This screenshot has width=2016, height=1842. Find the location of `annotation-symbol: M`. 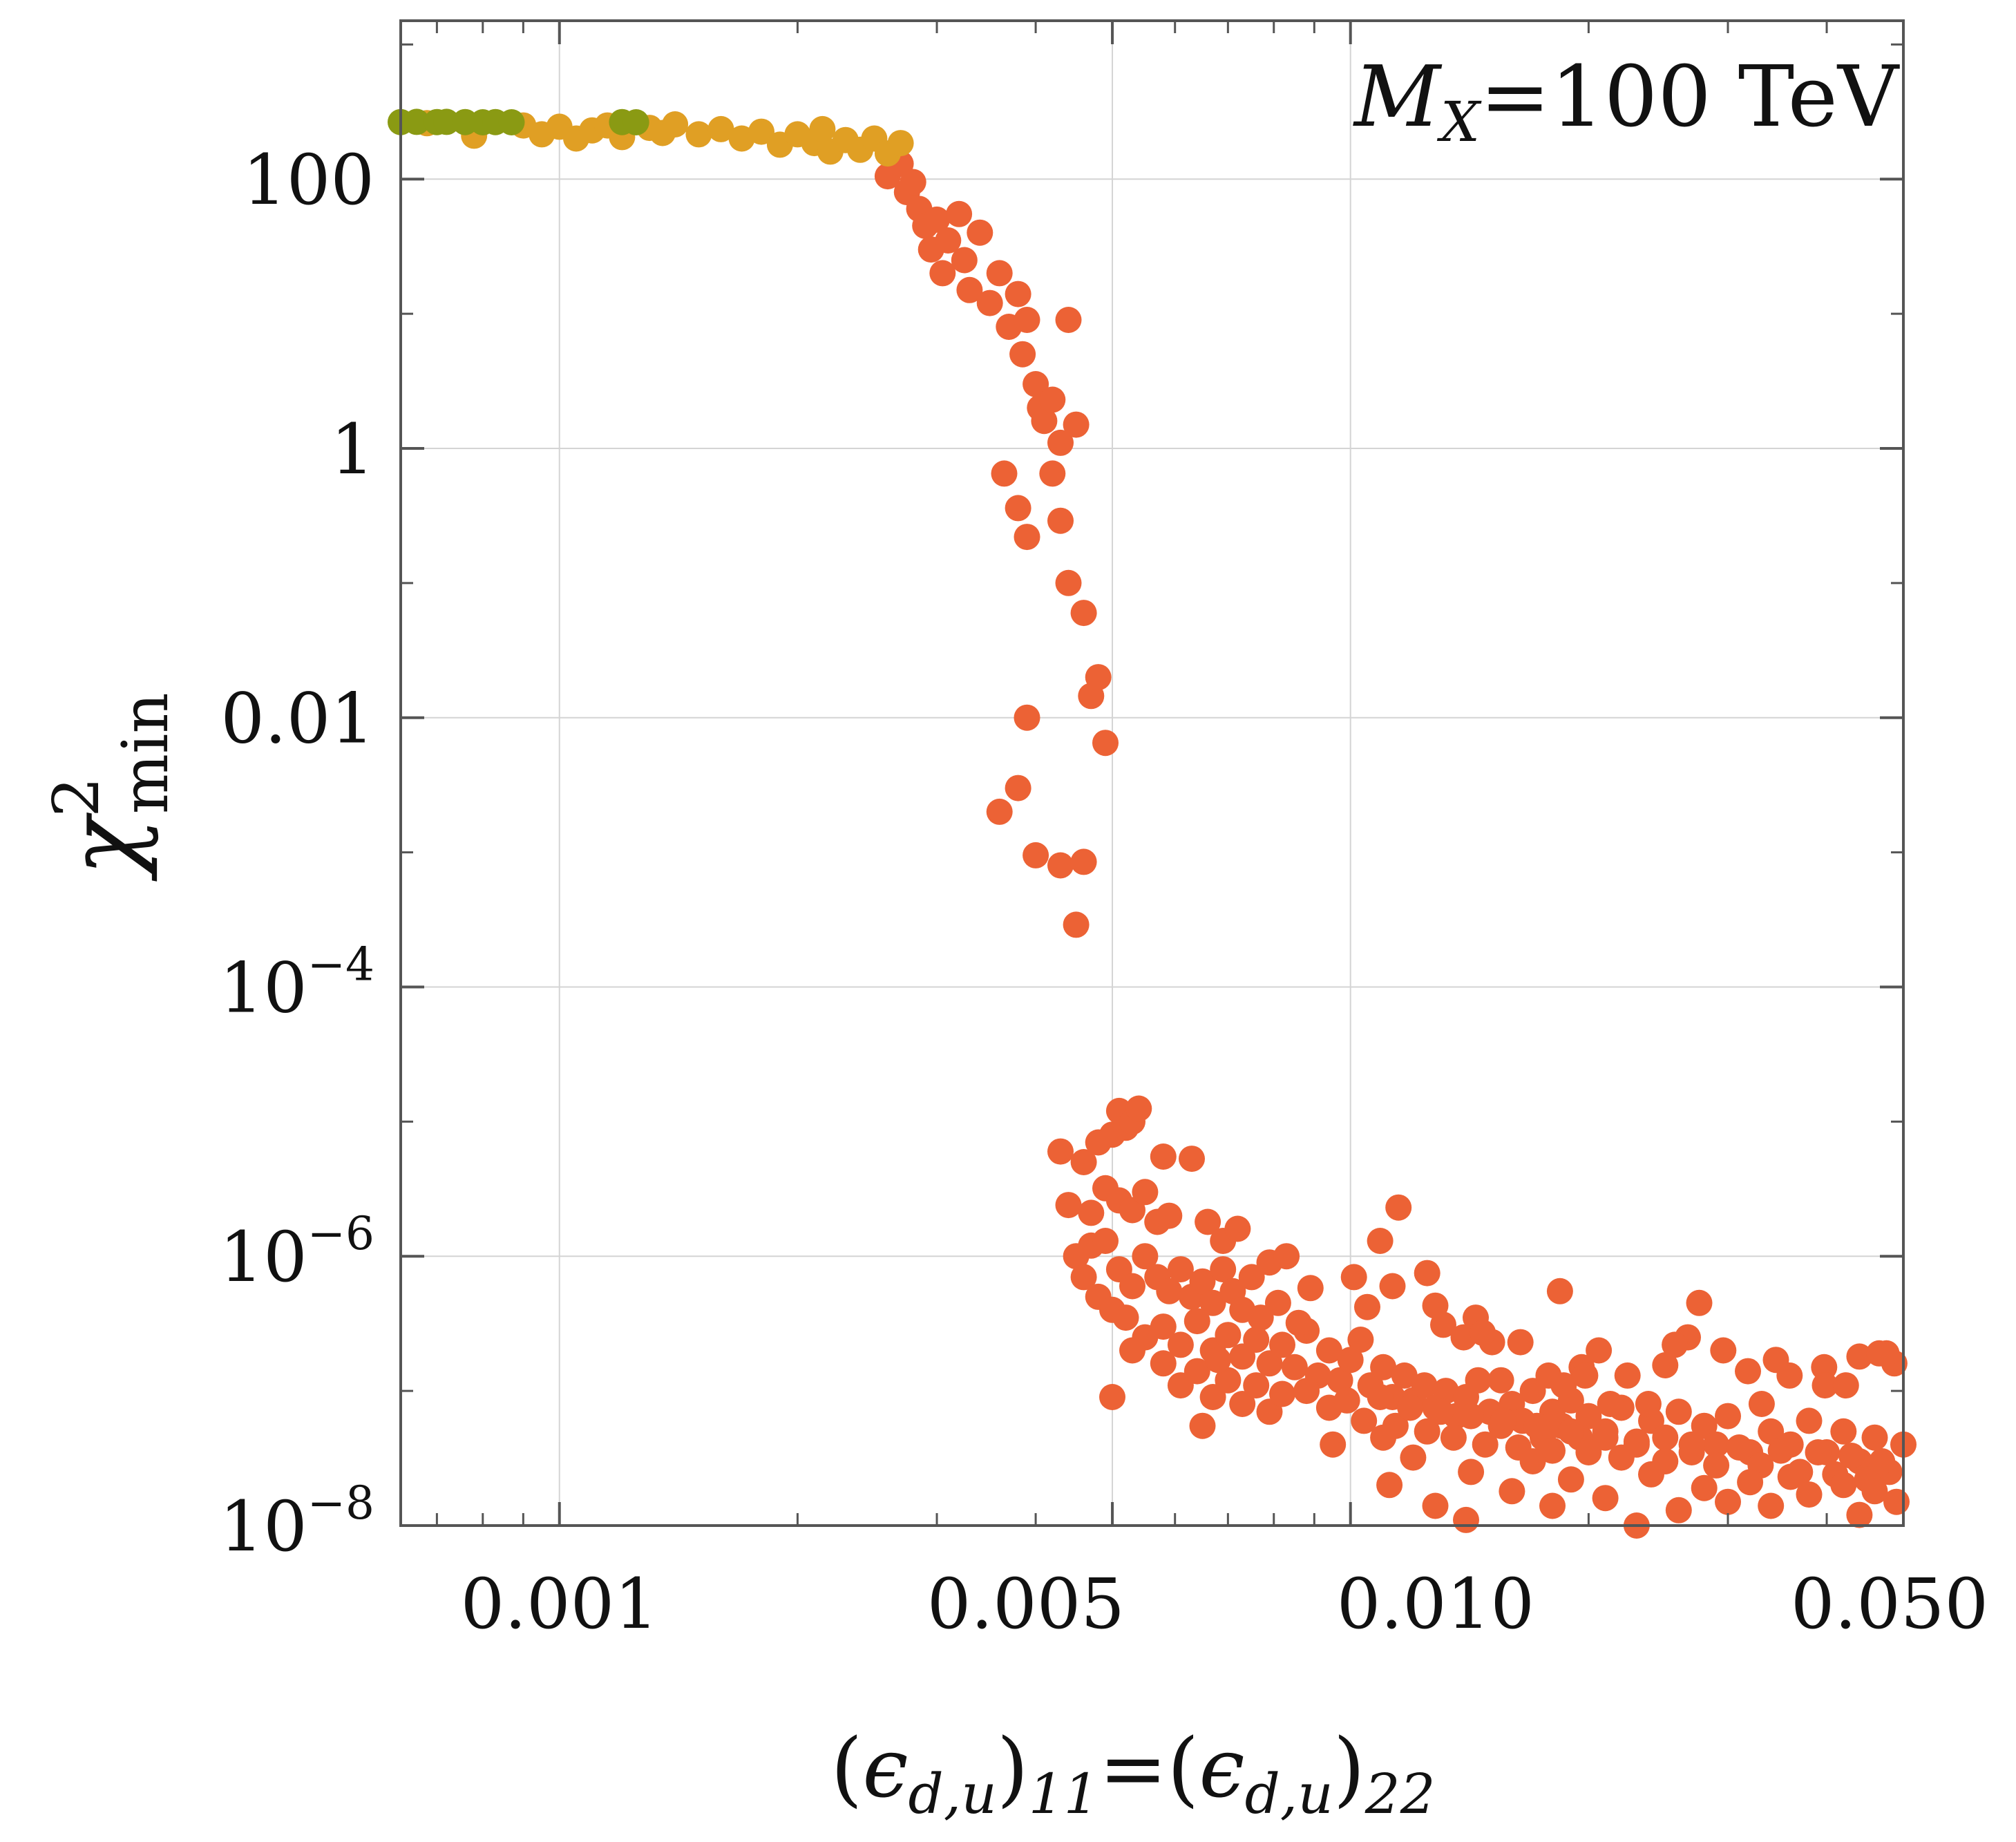

annotation-symbol: M is located at coordinates (1398, 97).